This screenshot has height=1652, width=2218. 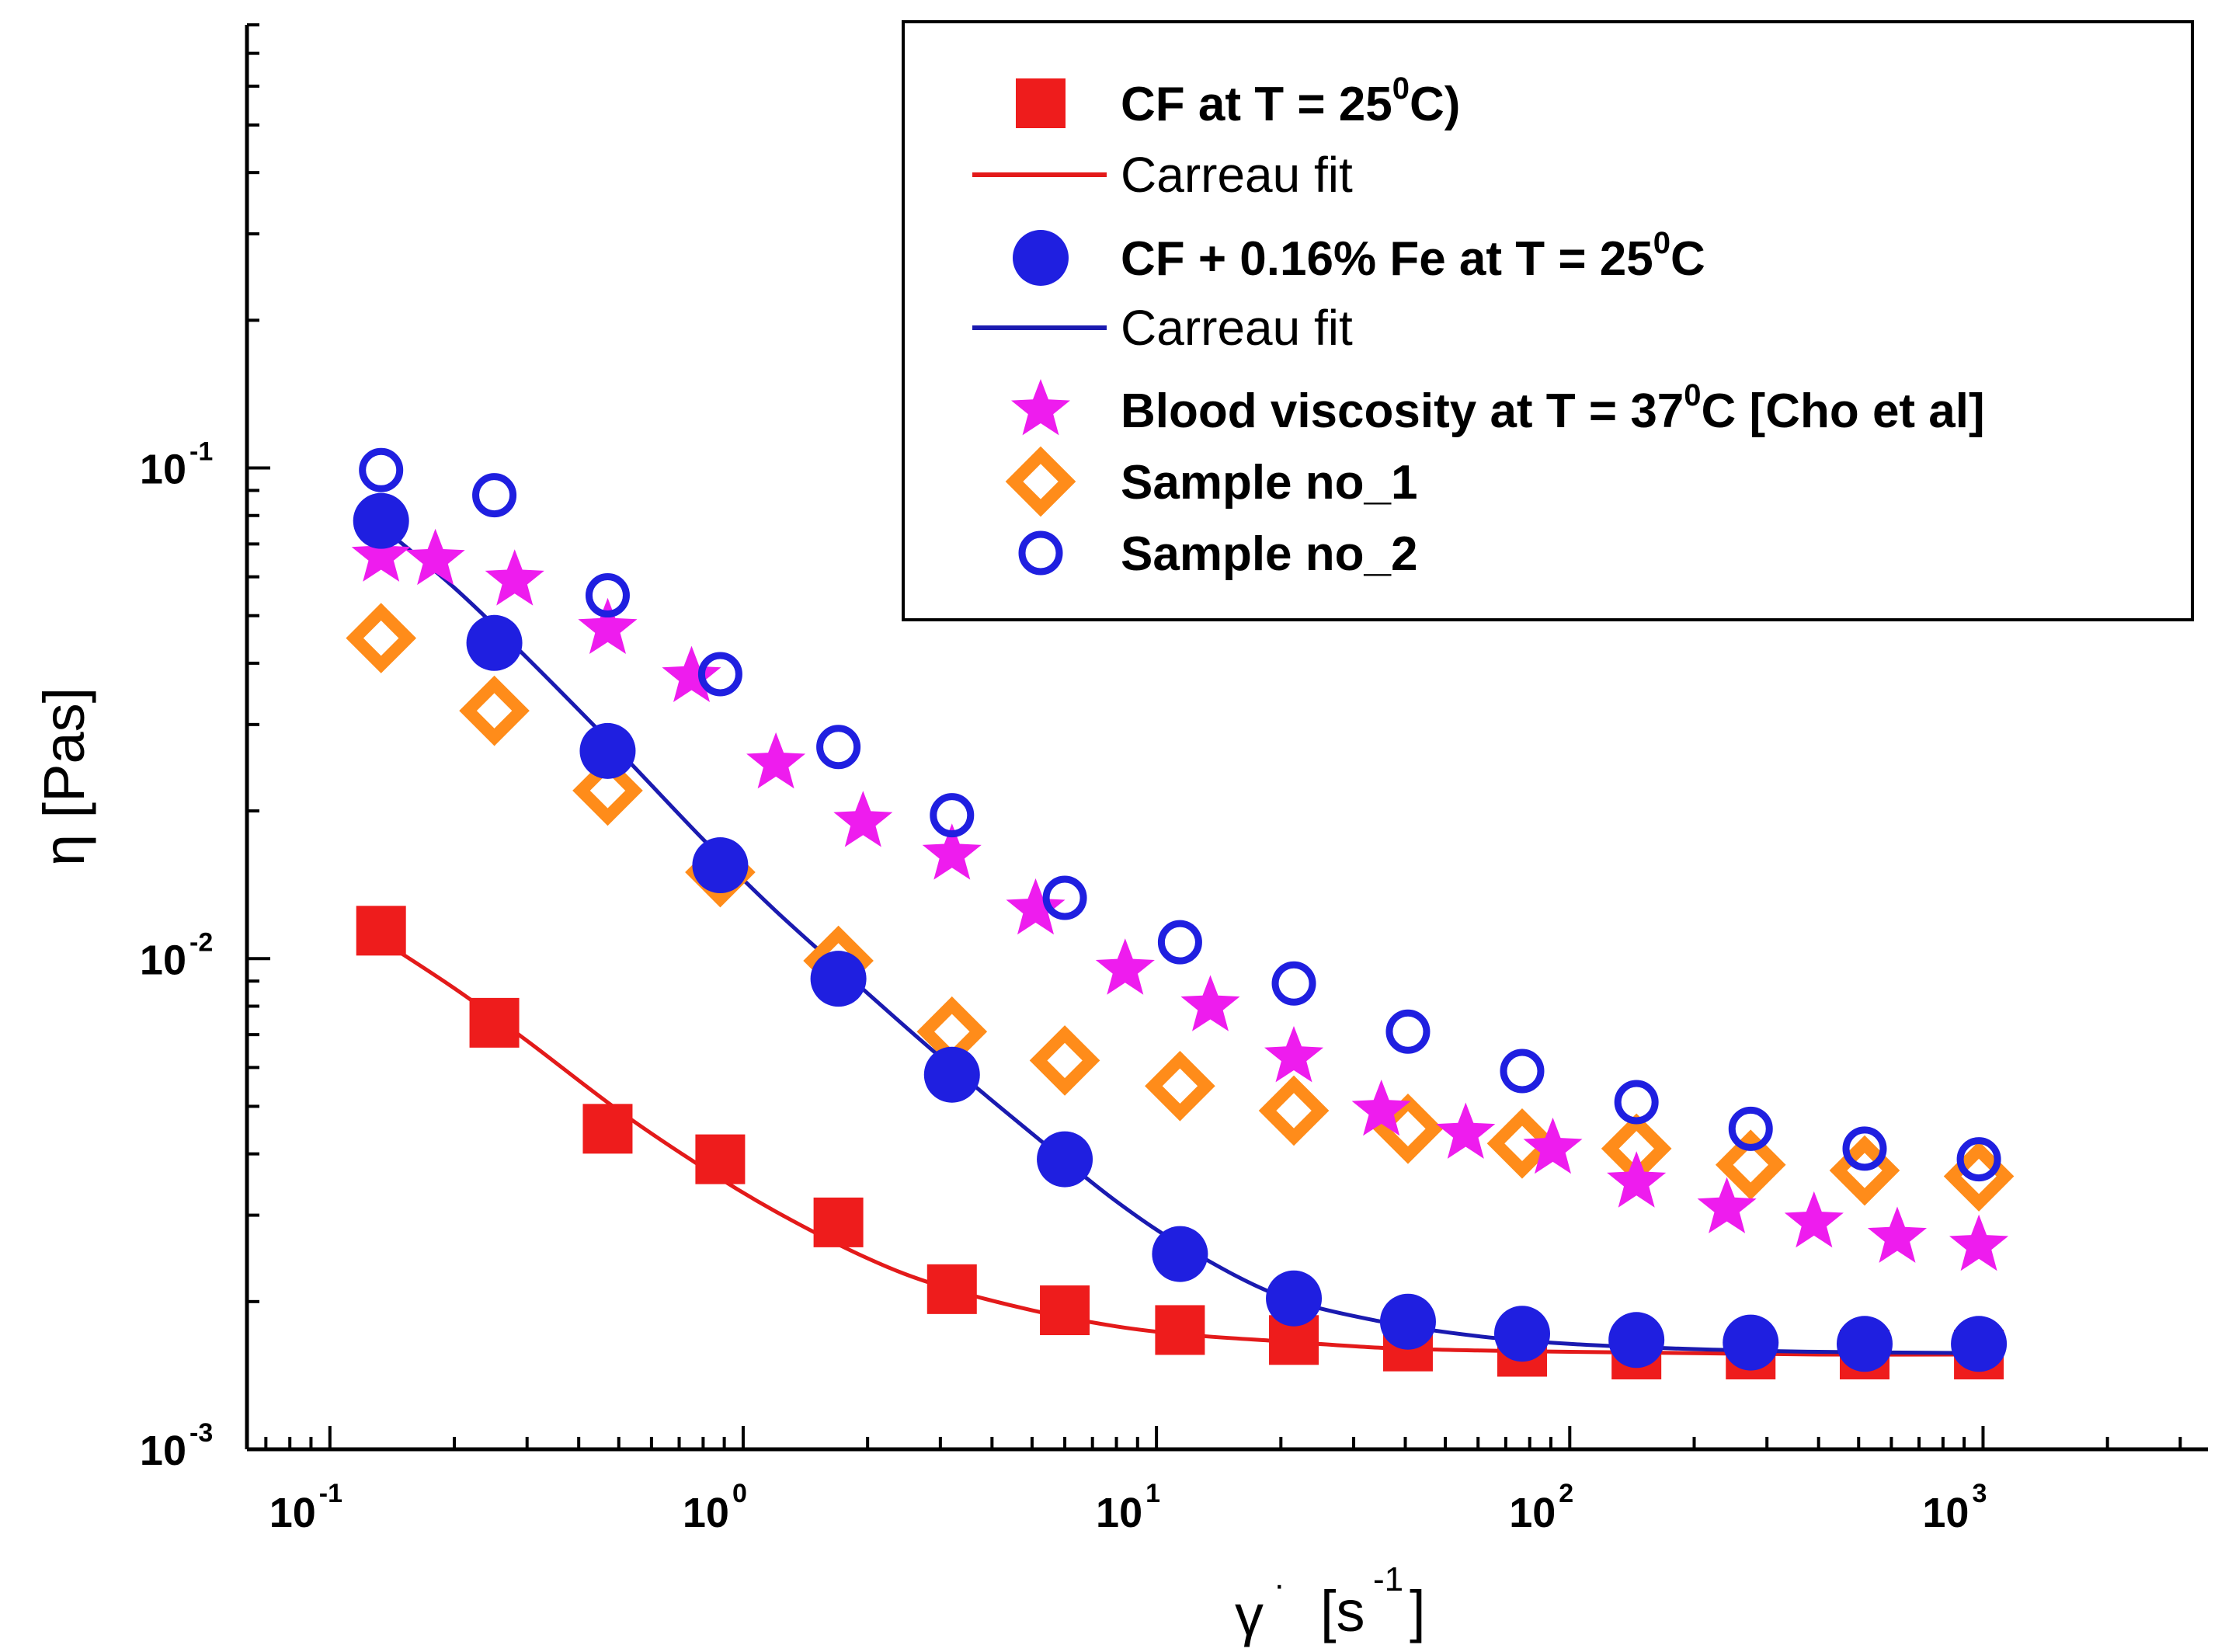 I want to click on y-tick-label: 10 -2, so click(x=176, y=955).